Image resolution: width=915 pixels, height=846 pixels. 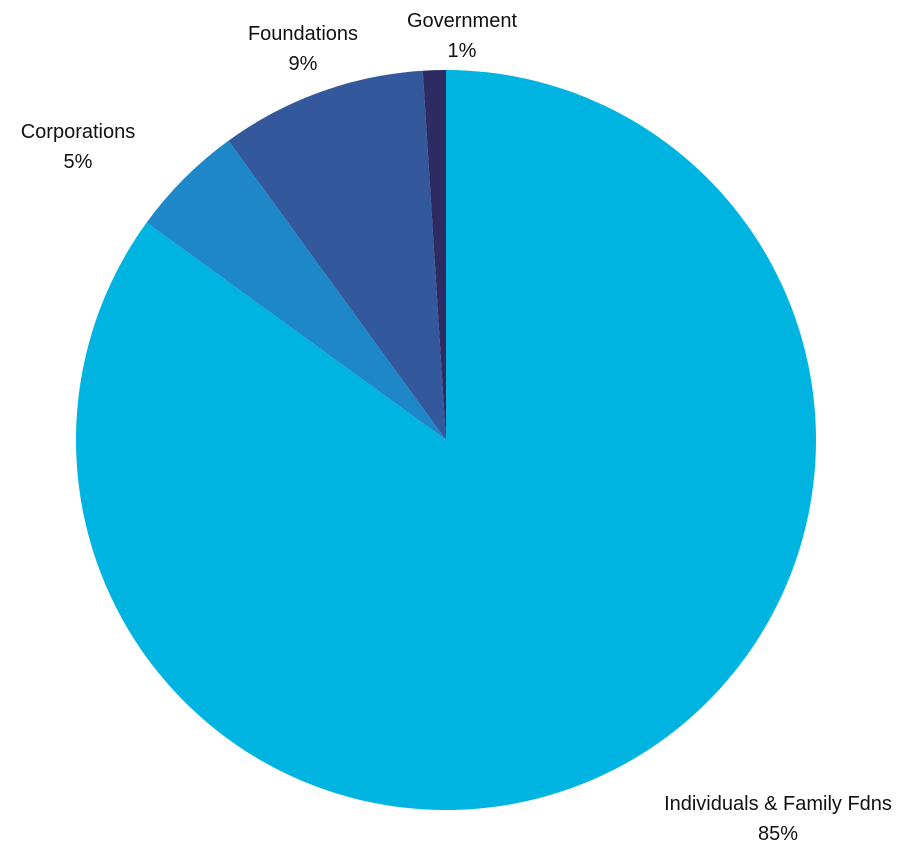 I want to click on slice-label: Corporations, so click(x=78, y=132).